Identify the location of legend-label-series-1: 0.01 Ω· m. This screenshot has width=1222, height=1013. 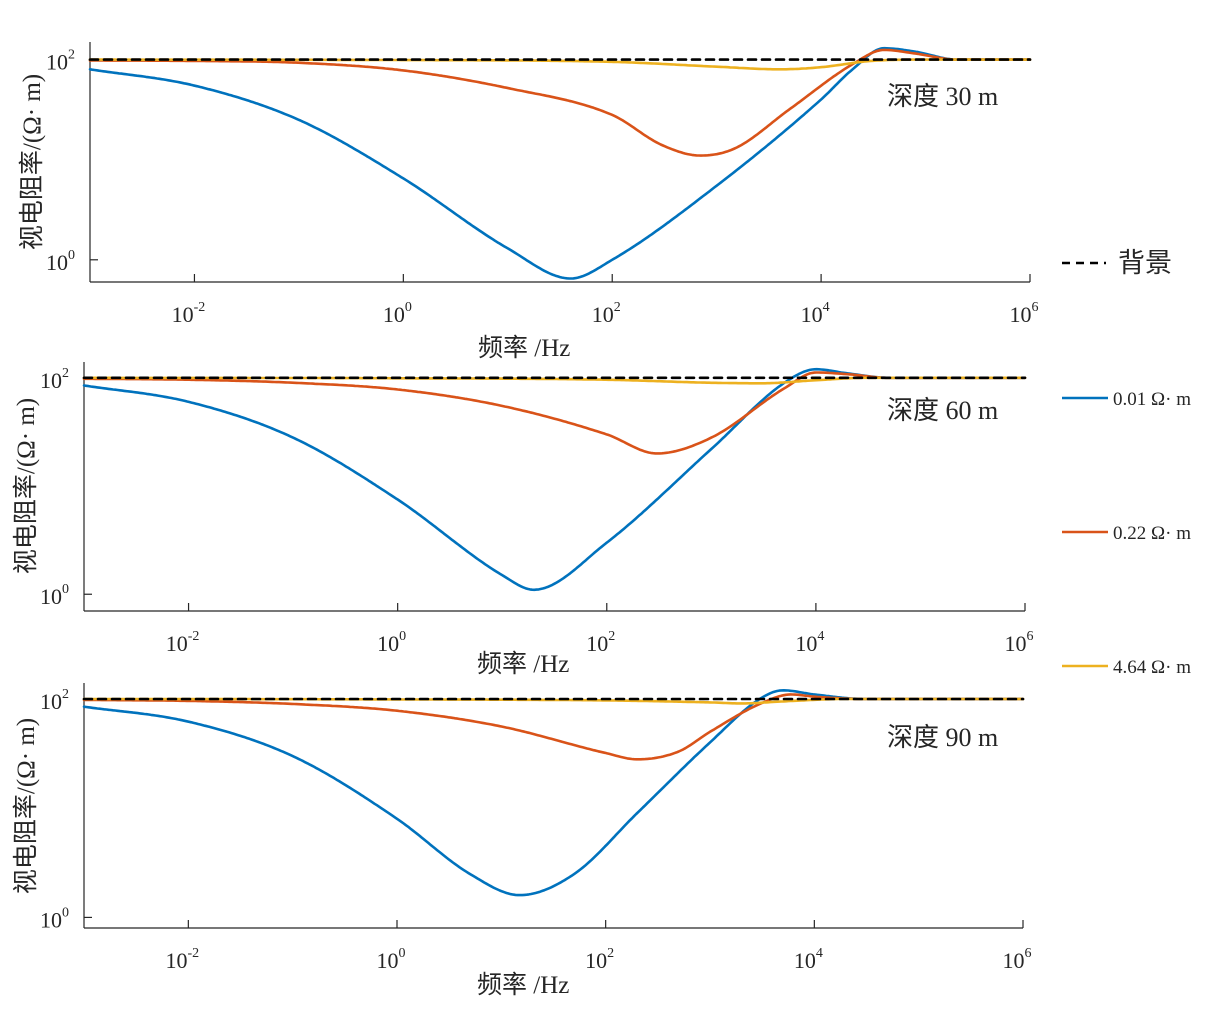
(1152, 399).